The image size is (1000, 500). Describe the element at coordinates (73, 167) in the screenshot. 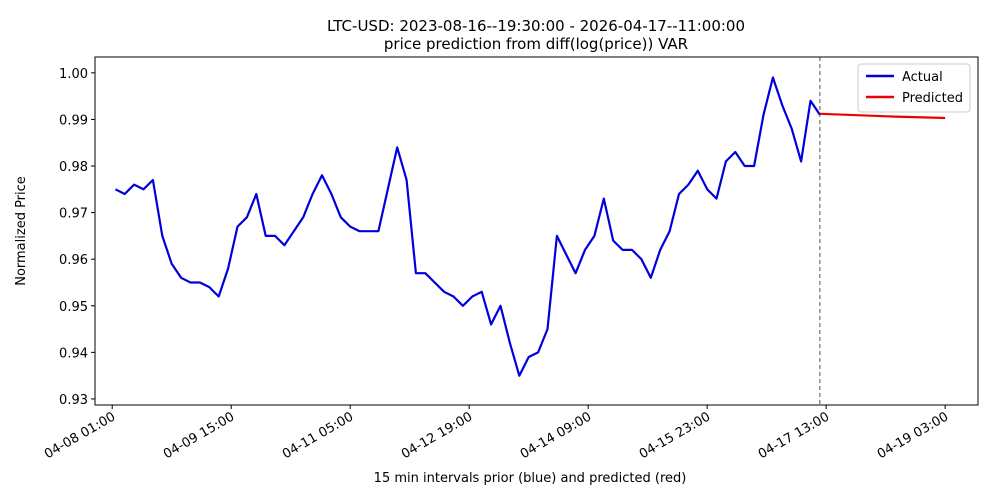

I see `y-tick-label: 0.98` at that location.